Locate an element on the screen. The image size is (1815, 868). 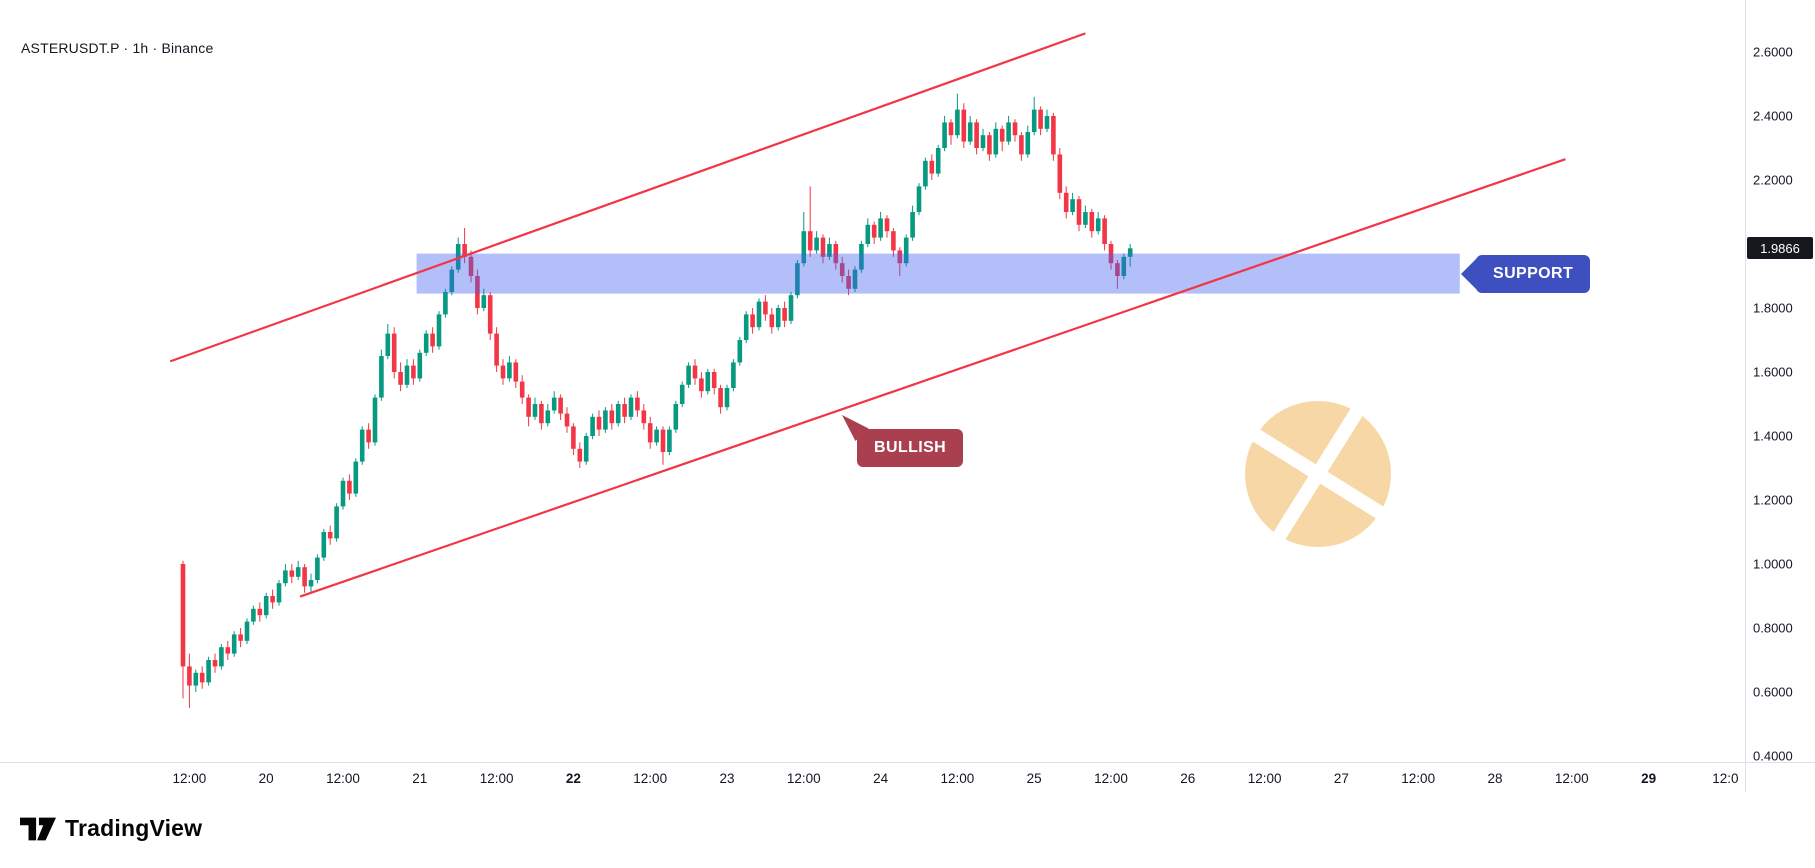
time-axis-label: 21 is located at coordinates (420, 778).